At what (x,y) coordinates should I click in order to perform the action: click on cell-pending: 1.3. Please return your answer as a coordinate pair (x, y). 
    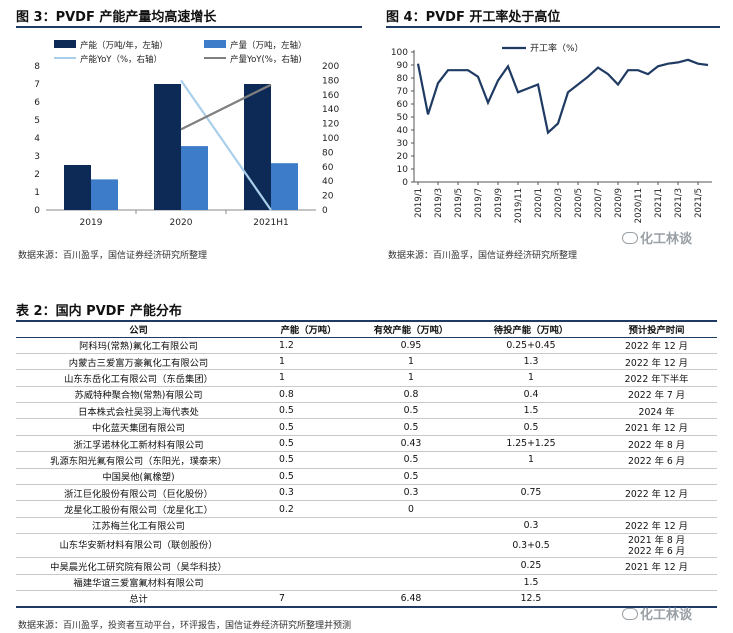
    Looking at the image, I should click on (531, 362).